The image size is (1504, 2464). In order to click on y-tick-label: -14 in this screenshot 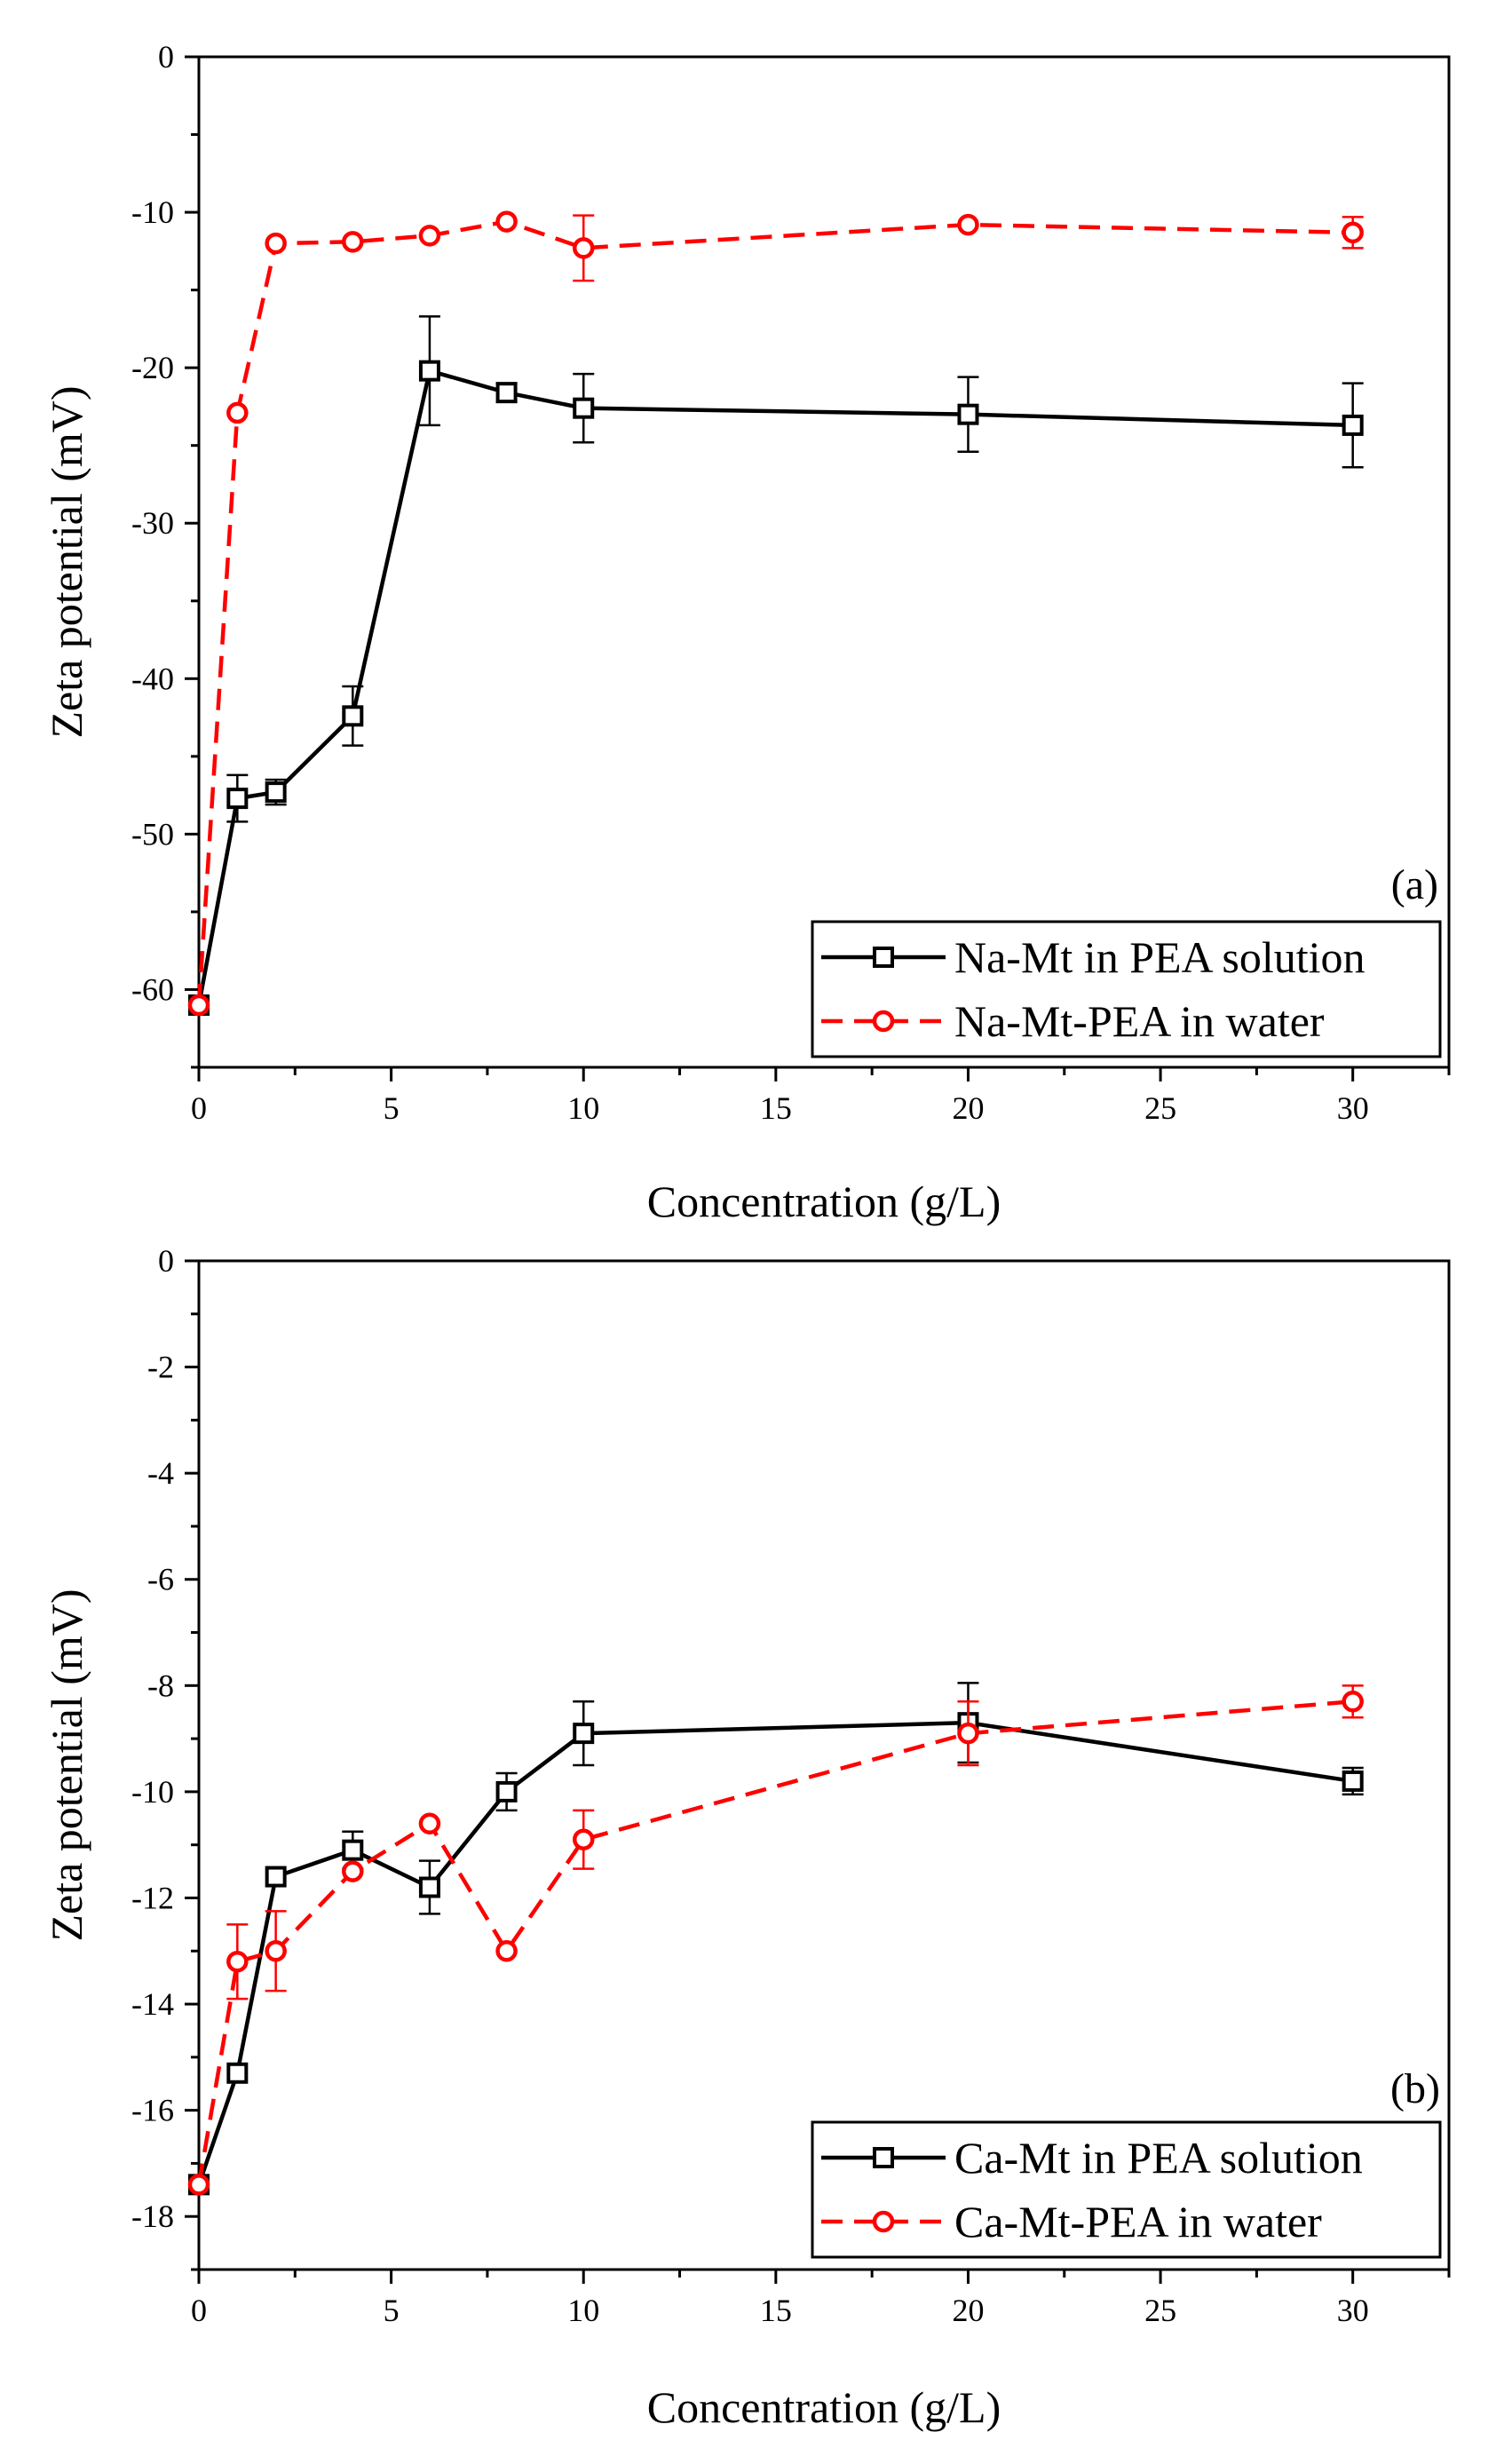, I will do `click(152, 2004)`.